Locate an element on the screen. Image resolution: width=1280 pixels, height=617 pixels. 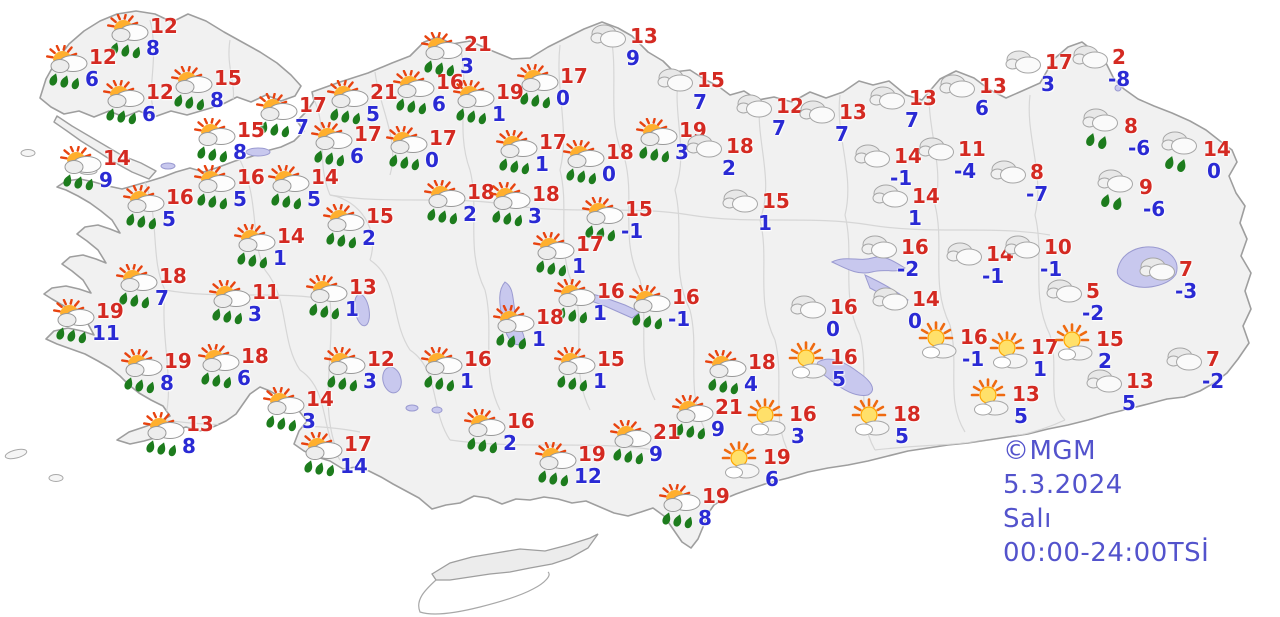
weather-station: 14 0 is located at coordinates (1194, 155).